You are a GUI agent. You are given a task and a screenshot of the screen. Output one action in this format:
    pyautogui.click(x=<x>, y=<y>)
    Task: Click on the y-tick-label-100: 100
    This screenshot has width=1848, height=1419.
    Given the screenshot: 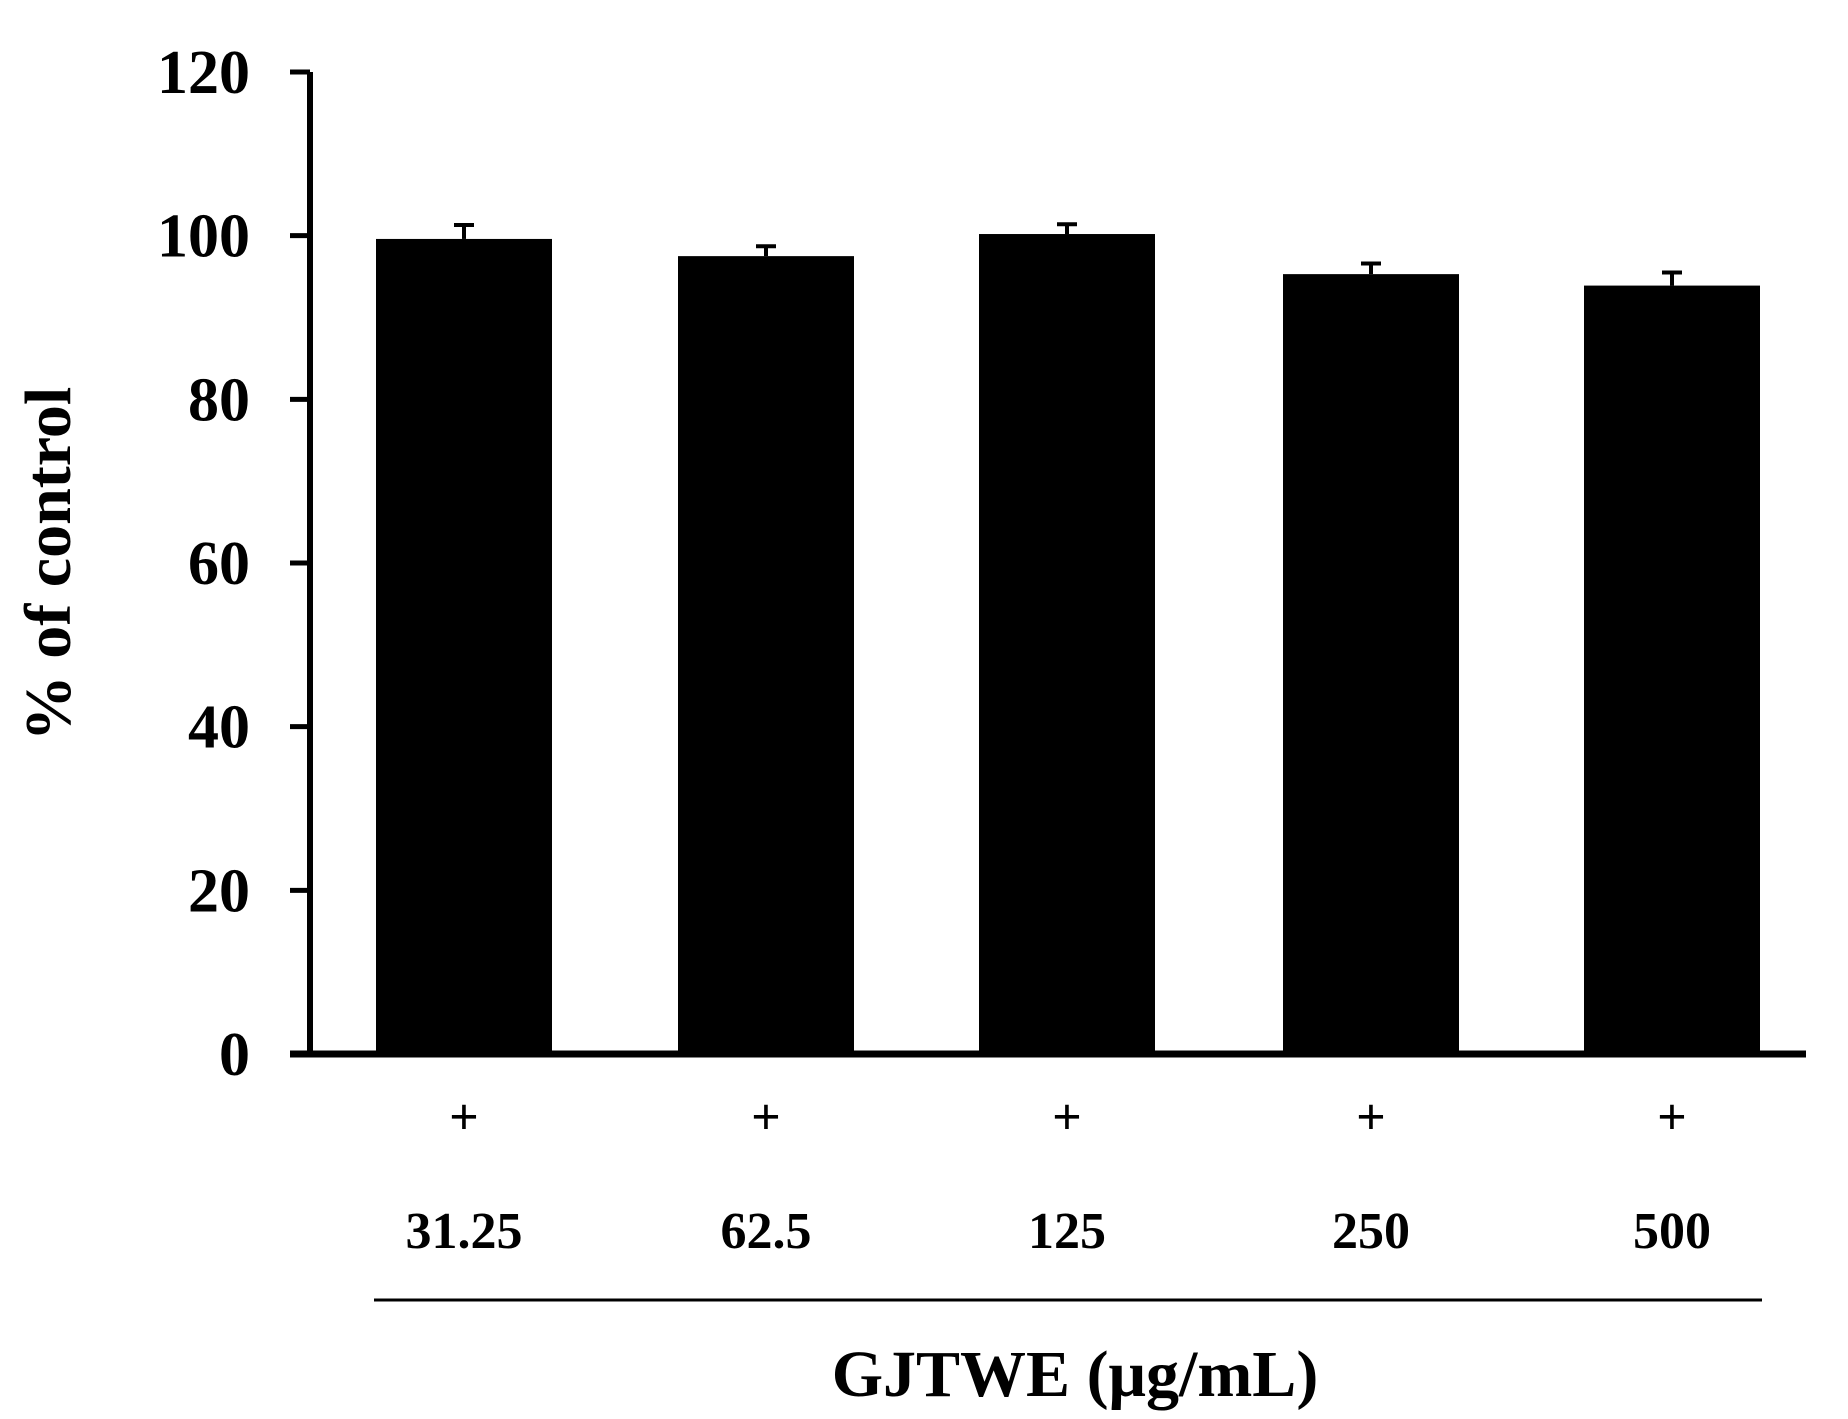 What is the action you would take?
    pyautogui.click(x=203, y=237)
    